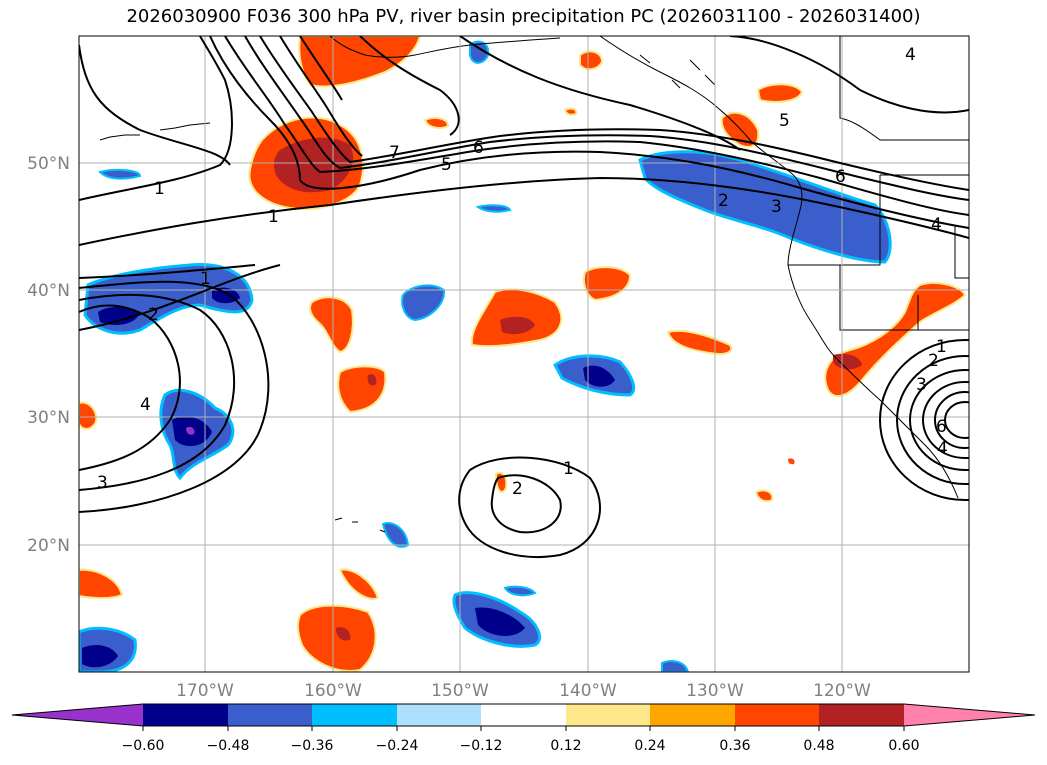 The height and width of the screenshot is (765, 1047). I want to click on colorbar-tick-label: −0.48, so click(228, 746).